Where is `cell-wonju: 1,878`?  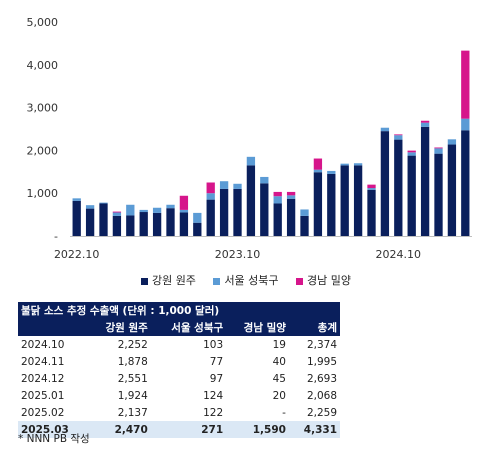
cell-wonju: 1,878 is located at coordinates (132, 361).